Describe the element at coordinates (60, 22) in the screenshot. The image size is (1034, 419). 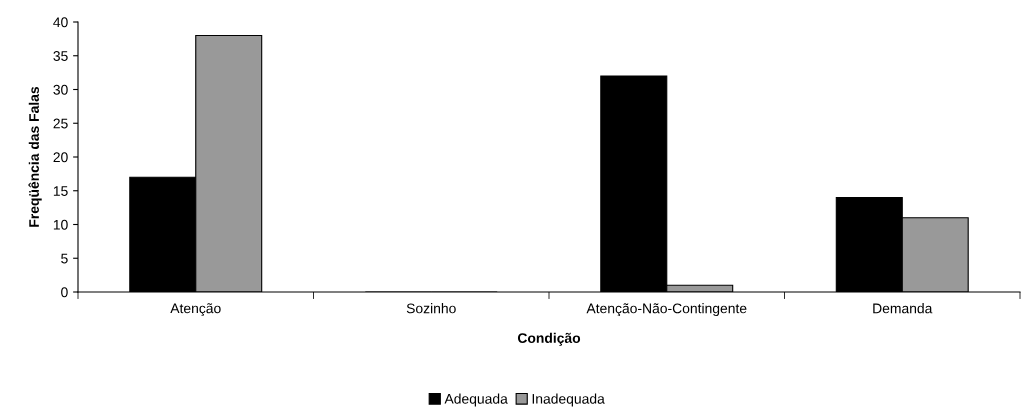
I see `y-tick-label: 40` at that location.